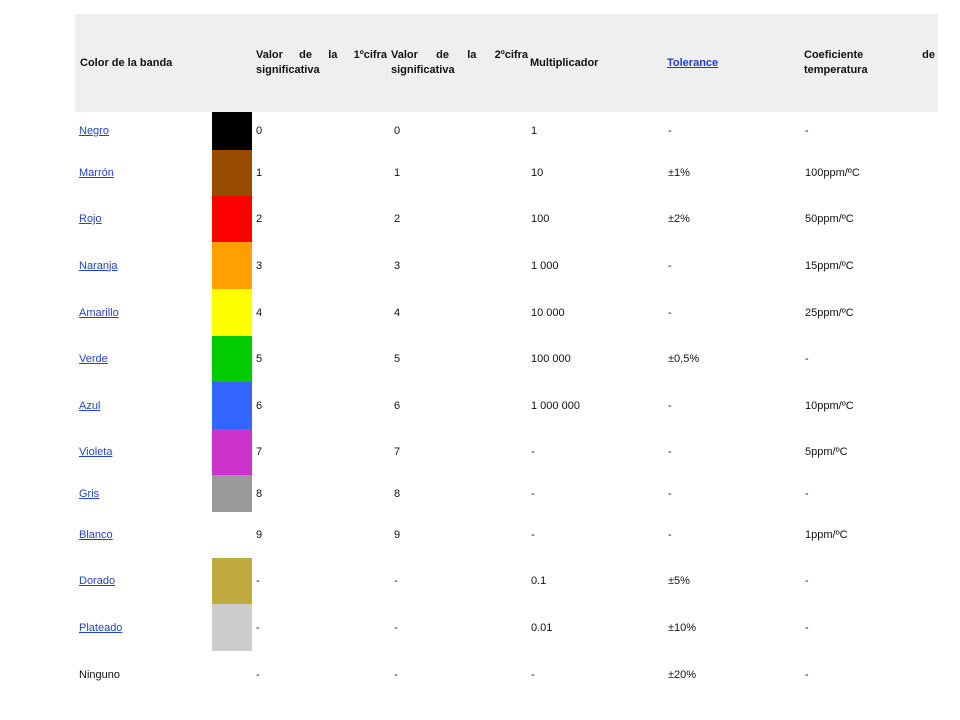 This screenshot has height=720, width=960. Describe the element at coordinates (126, 62) in the screenshot. I see `header-color: Color de la banda` at that location.